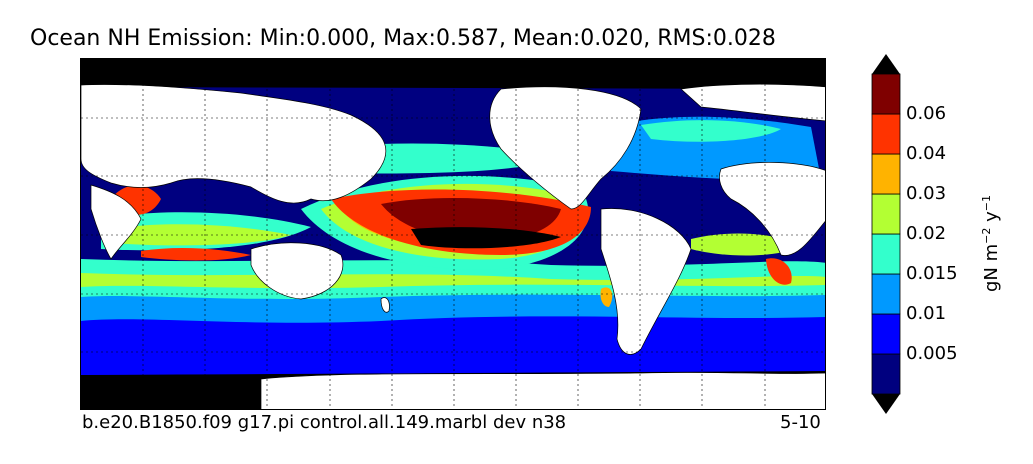 The height and width of the screenshot is (464, 1033). Describe the element at coordinates (926, 153) in the screenshot. I see `colorbar-tick-label: 0.04` at that location.